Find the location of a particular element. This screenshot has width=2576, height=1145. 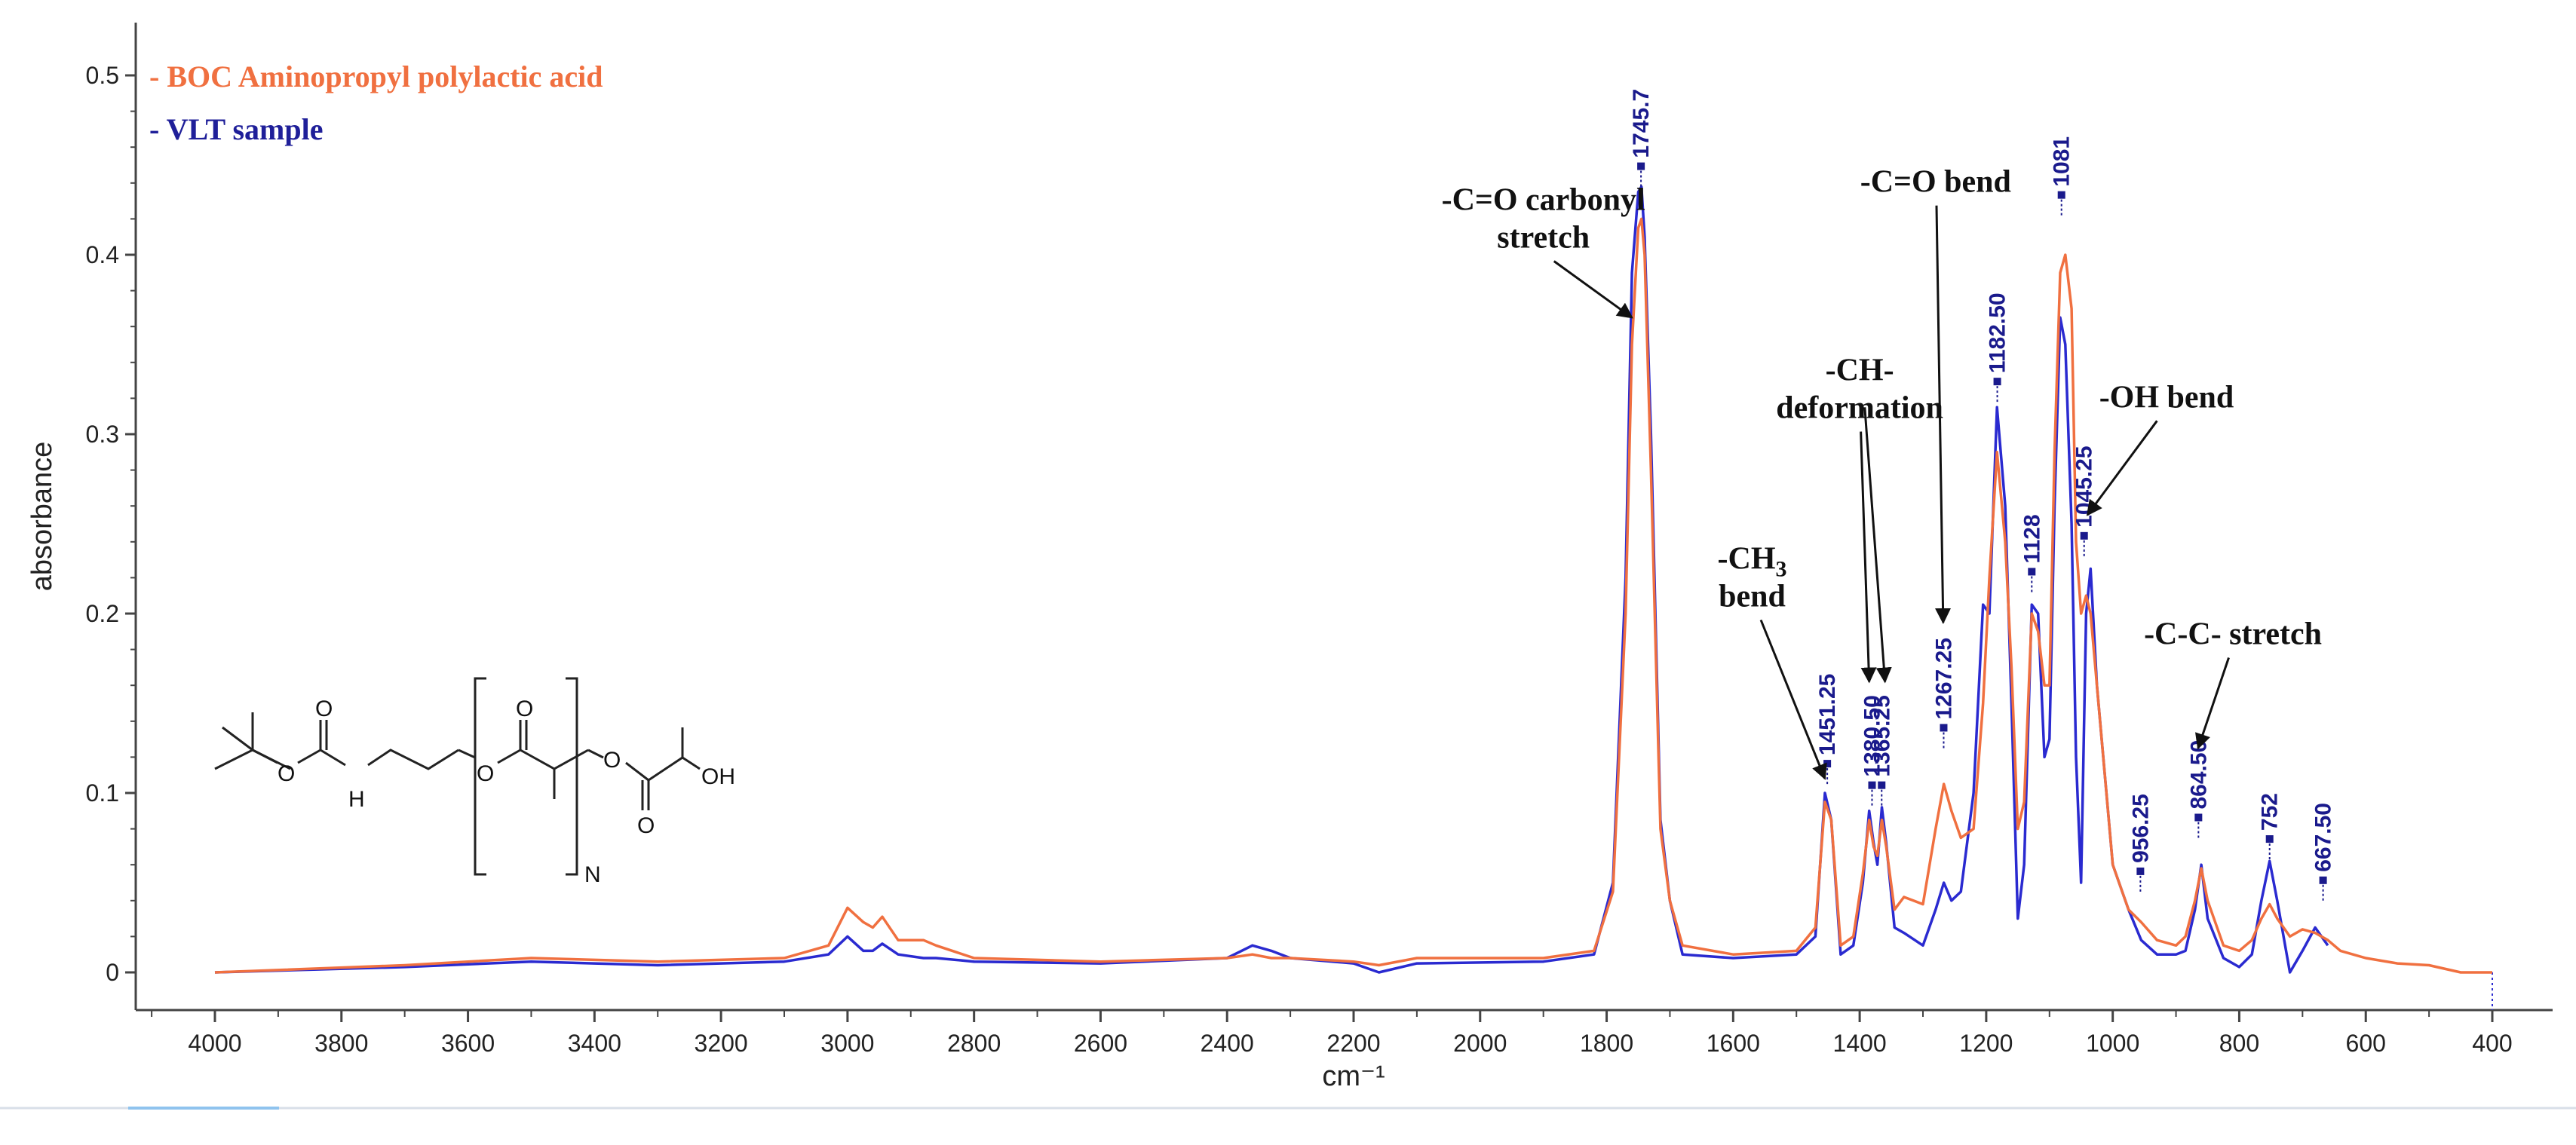

o-bond is located at coordinates (265, 756).